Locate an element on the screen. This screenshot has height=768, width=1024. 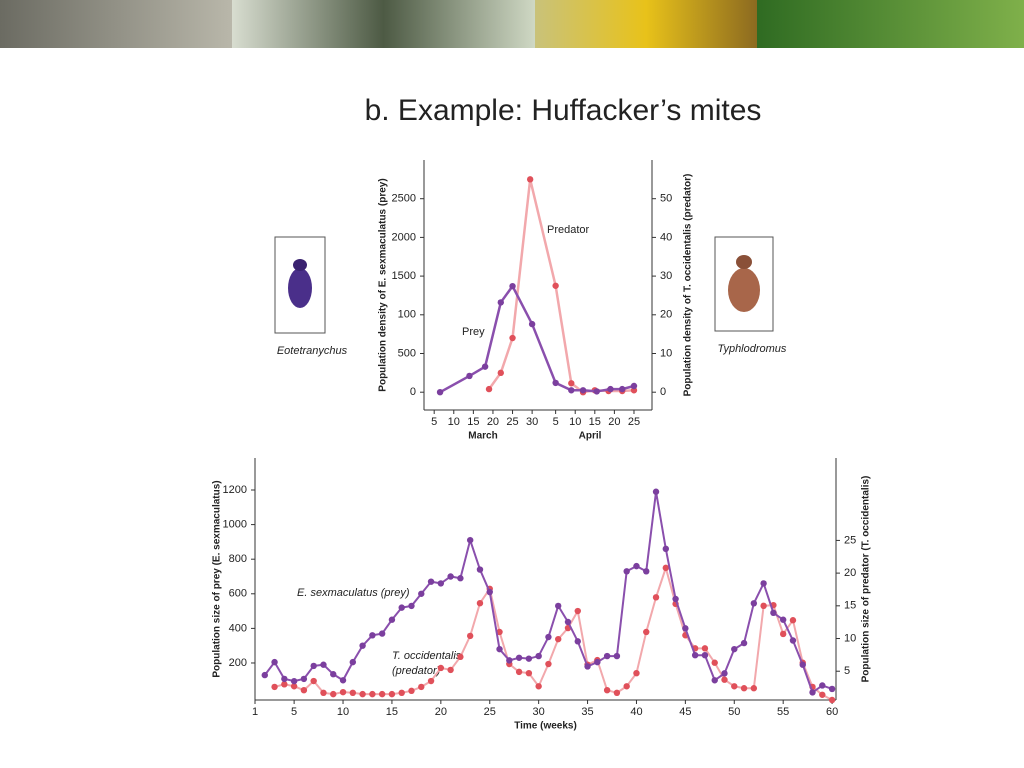
month-label: March is located at coordinates (482, 436).